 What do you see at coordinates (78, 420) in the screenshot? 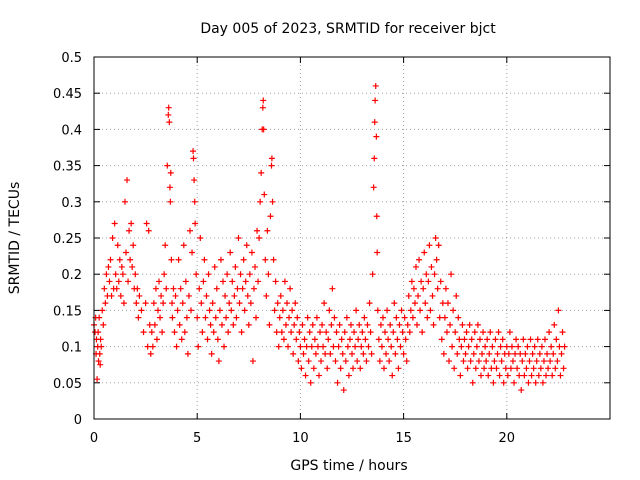
I see `y-tick-label: 0` at bounding box center [78, 420].